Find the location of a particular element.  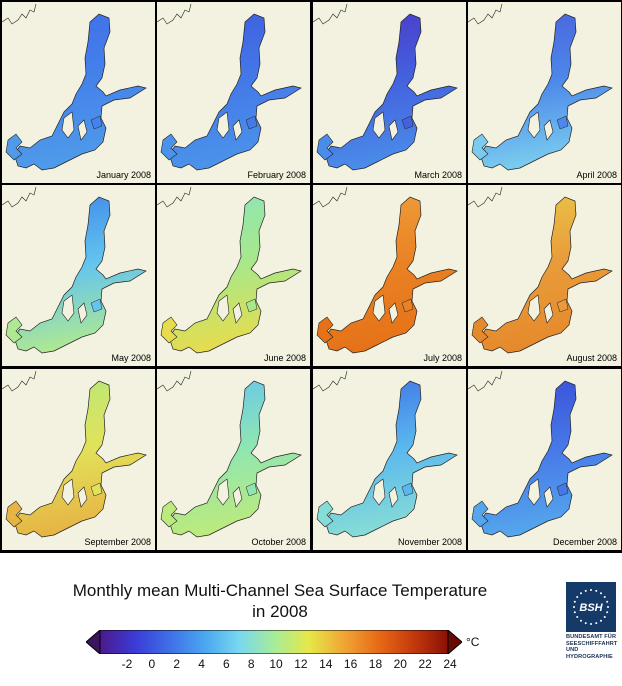

colorbar-tick-label: 24 is located at coordinates (450, 664).